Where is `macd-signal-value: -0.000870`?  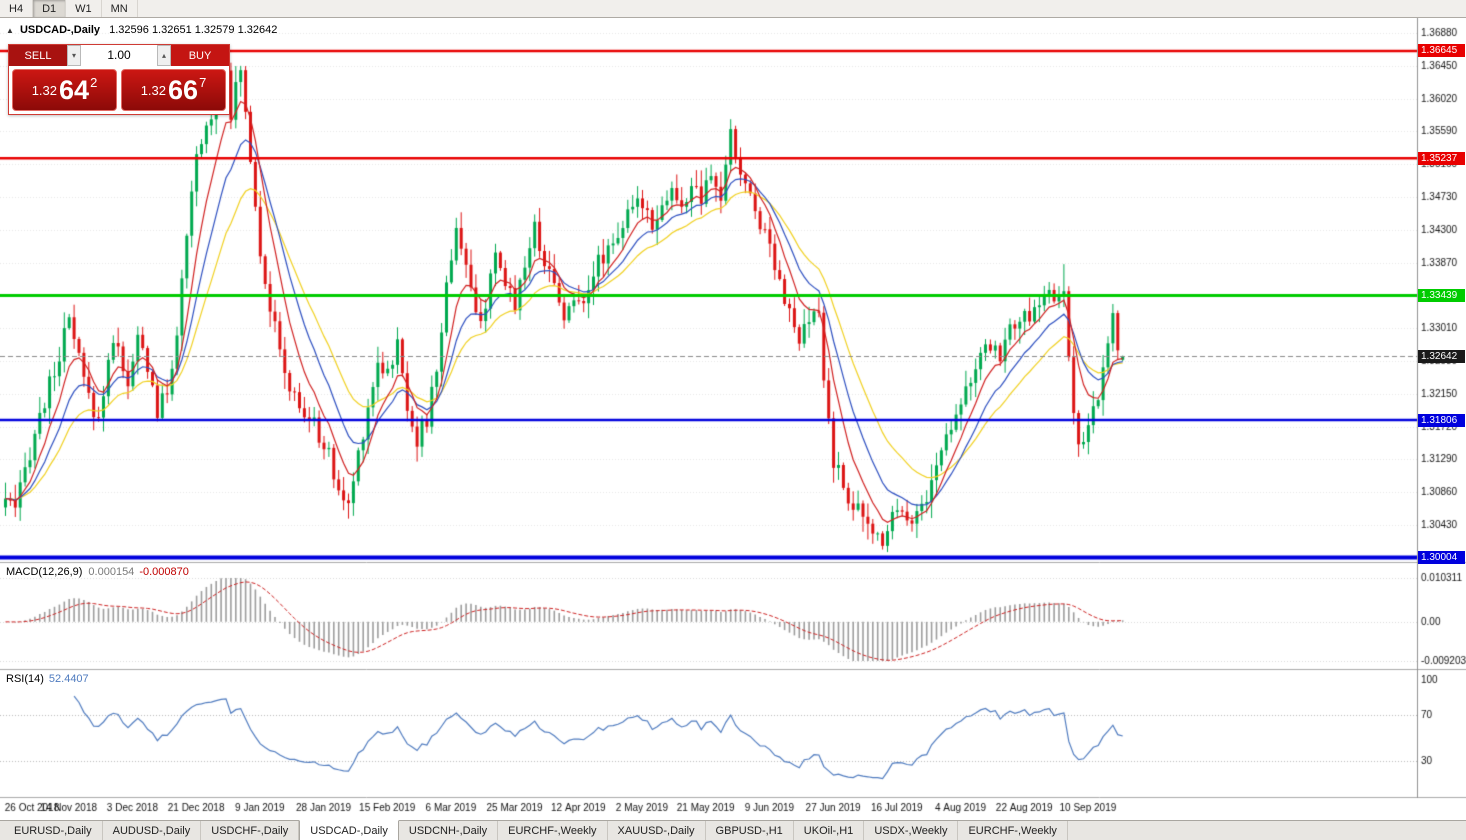
macd-signal-value: -0.000870 is located at coordinates (164, 572).